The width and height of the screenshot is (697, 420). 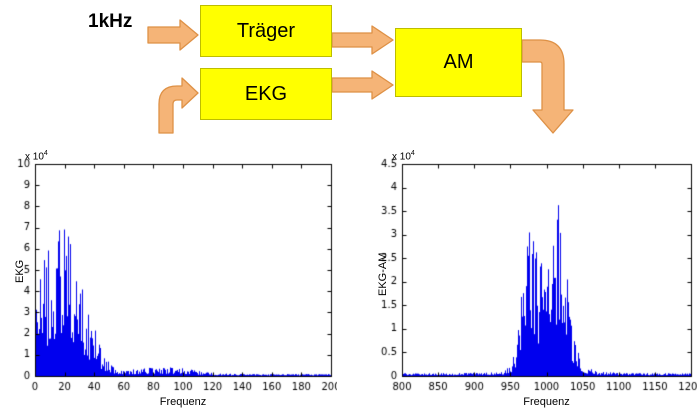 I want to click on ekg-block: EKG, so click(x=266, y=94).